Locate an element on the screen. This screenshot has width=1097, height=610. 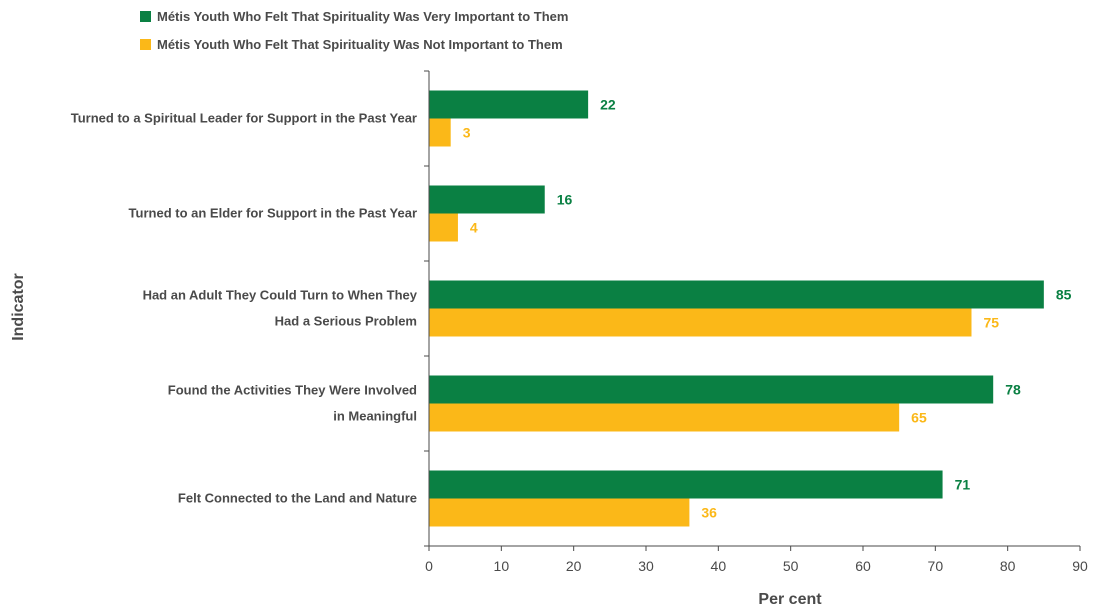
value-label-4-1: 36 is located at coordinates (709, 513).